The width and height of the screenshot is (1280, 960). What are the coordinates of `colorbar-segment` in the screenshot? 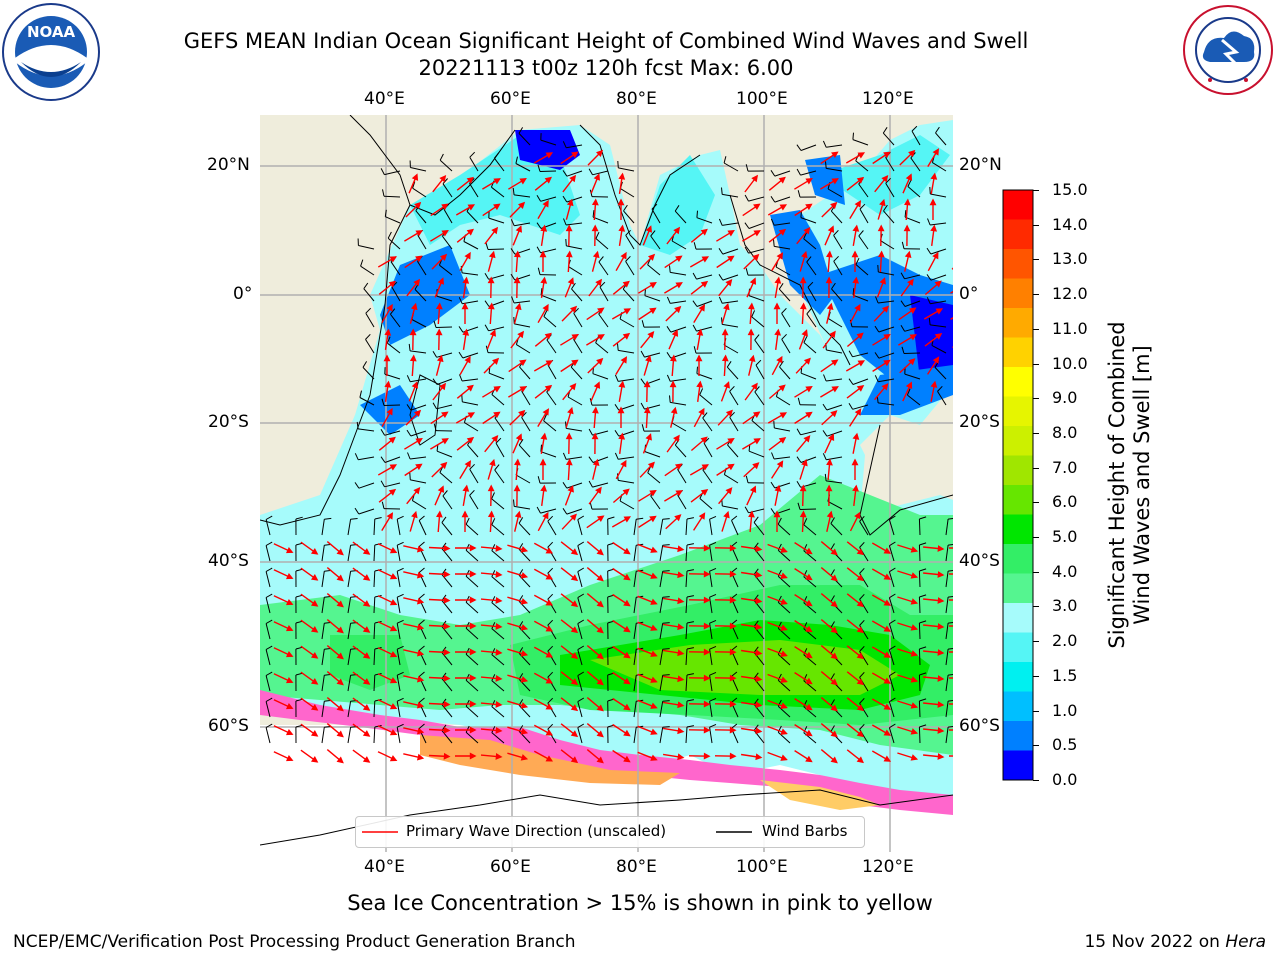 It's located at (1018, 264).